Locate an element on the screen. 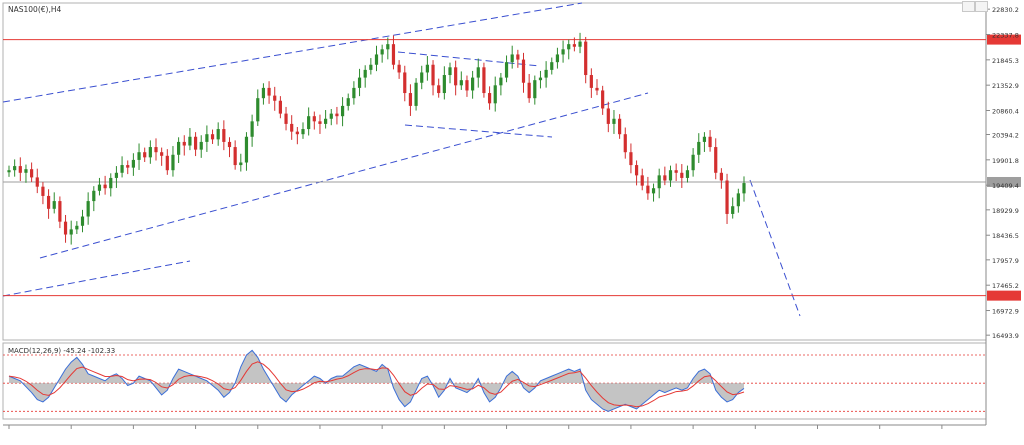 This screenshot has height=445, width=1024. macd-indicator is located at coordinates (494, 380).